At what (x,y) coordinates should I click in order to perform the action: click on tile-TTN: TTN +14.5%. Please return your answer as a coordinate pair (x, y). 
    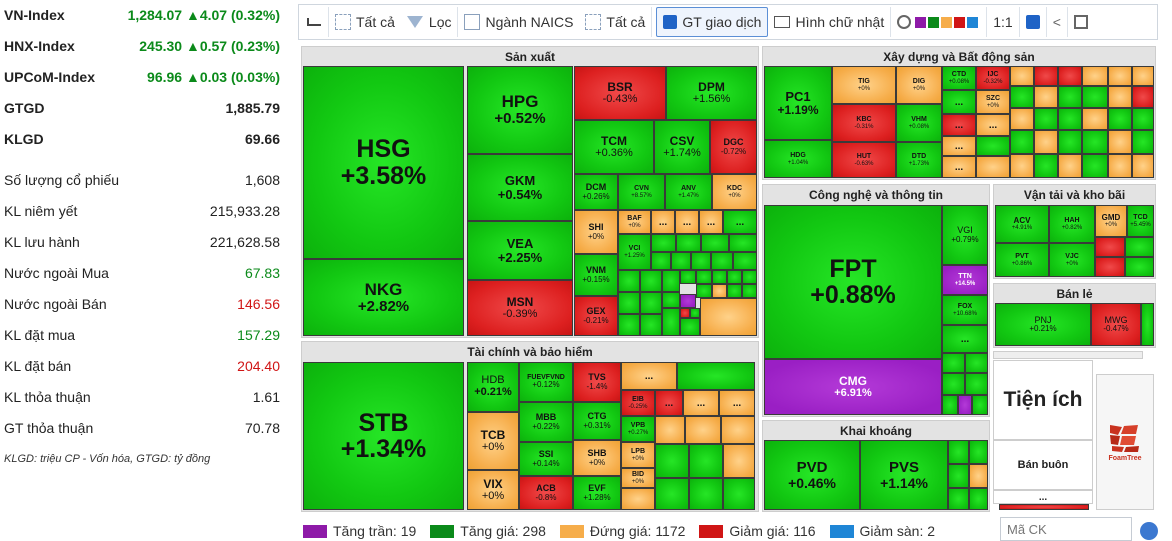
    Looking at the image, I should click on (965, 280).